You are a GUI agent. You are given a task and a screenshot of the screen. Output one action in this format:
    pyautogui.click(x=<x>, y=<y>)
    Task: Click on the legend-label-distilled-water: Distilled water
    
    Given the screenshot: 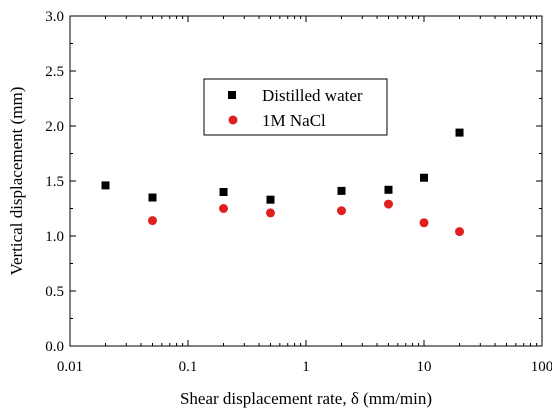 What is the action you would take?
    pyautogui.click(x=312, y=95)
    